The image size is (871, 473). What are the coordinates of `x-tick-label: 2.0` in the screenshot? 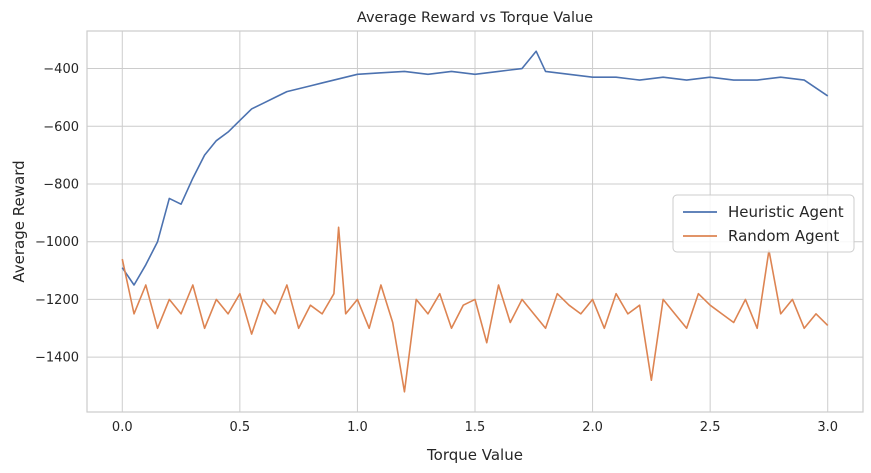 It's located at (592, 427).